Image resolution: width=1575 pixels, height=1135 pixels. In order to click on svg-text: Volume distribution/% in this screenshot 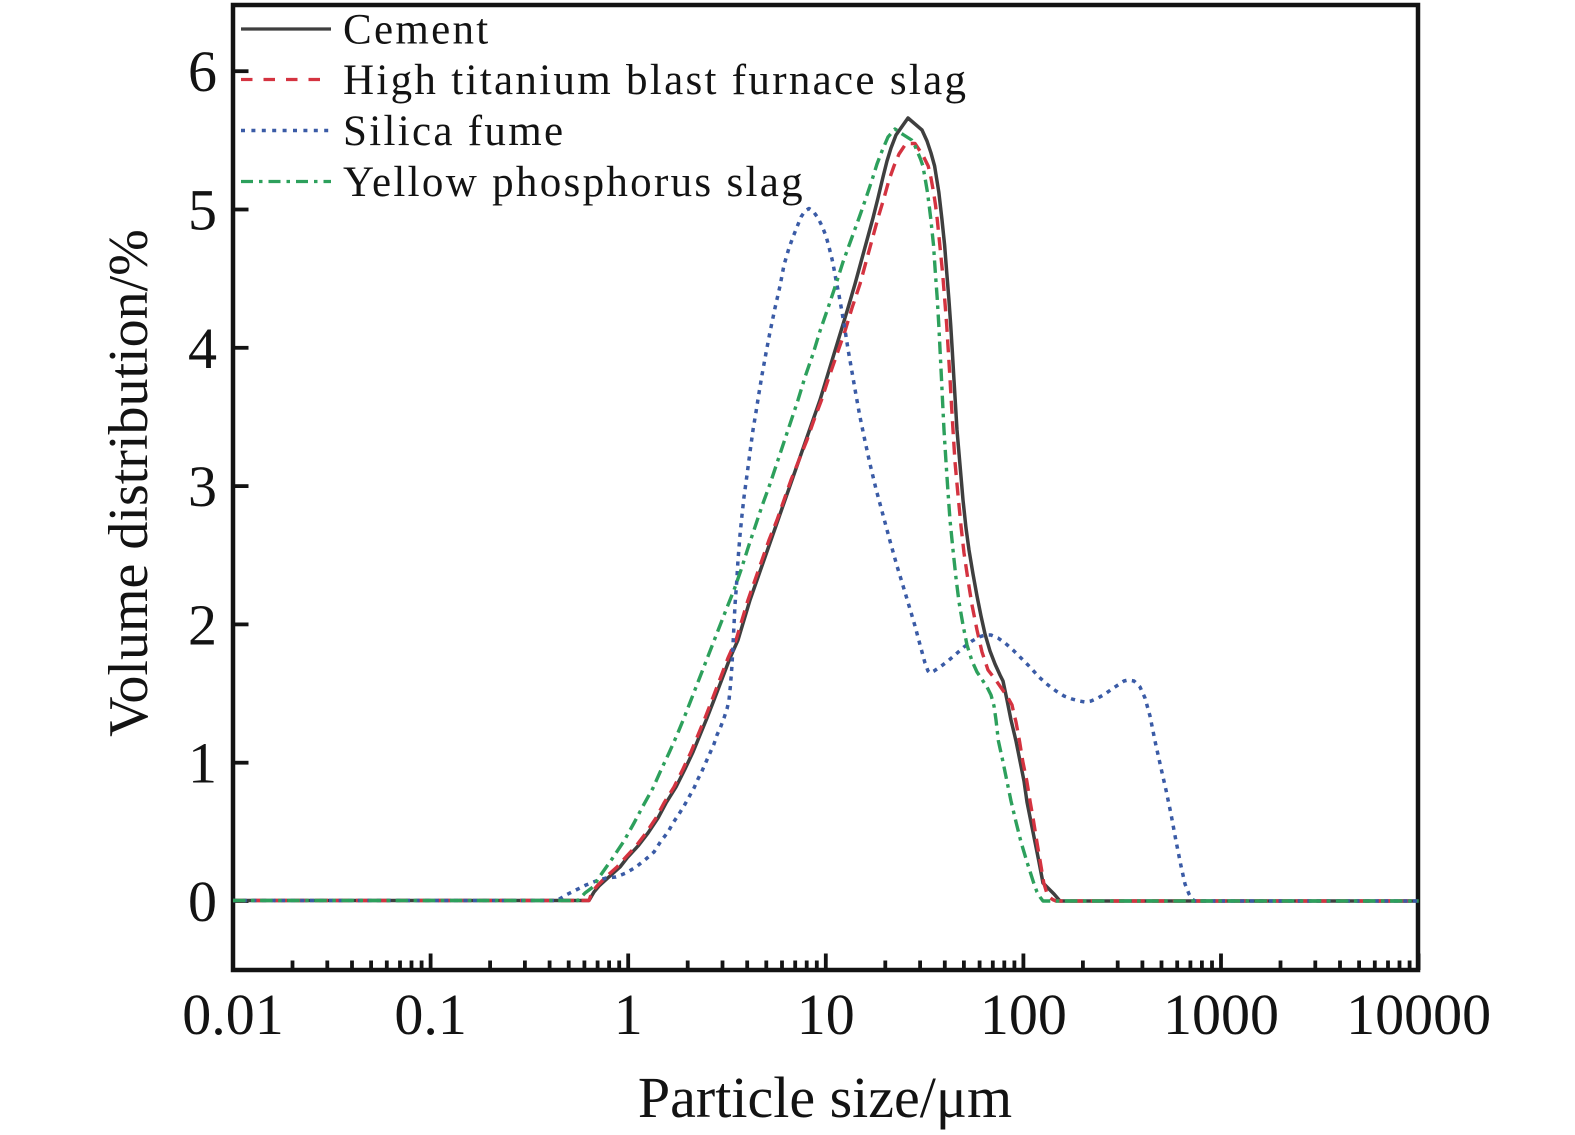, I will do `click(129, 483)`.